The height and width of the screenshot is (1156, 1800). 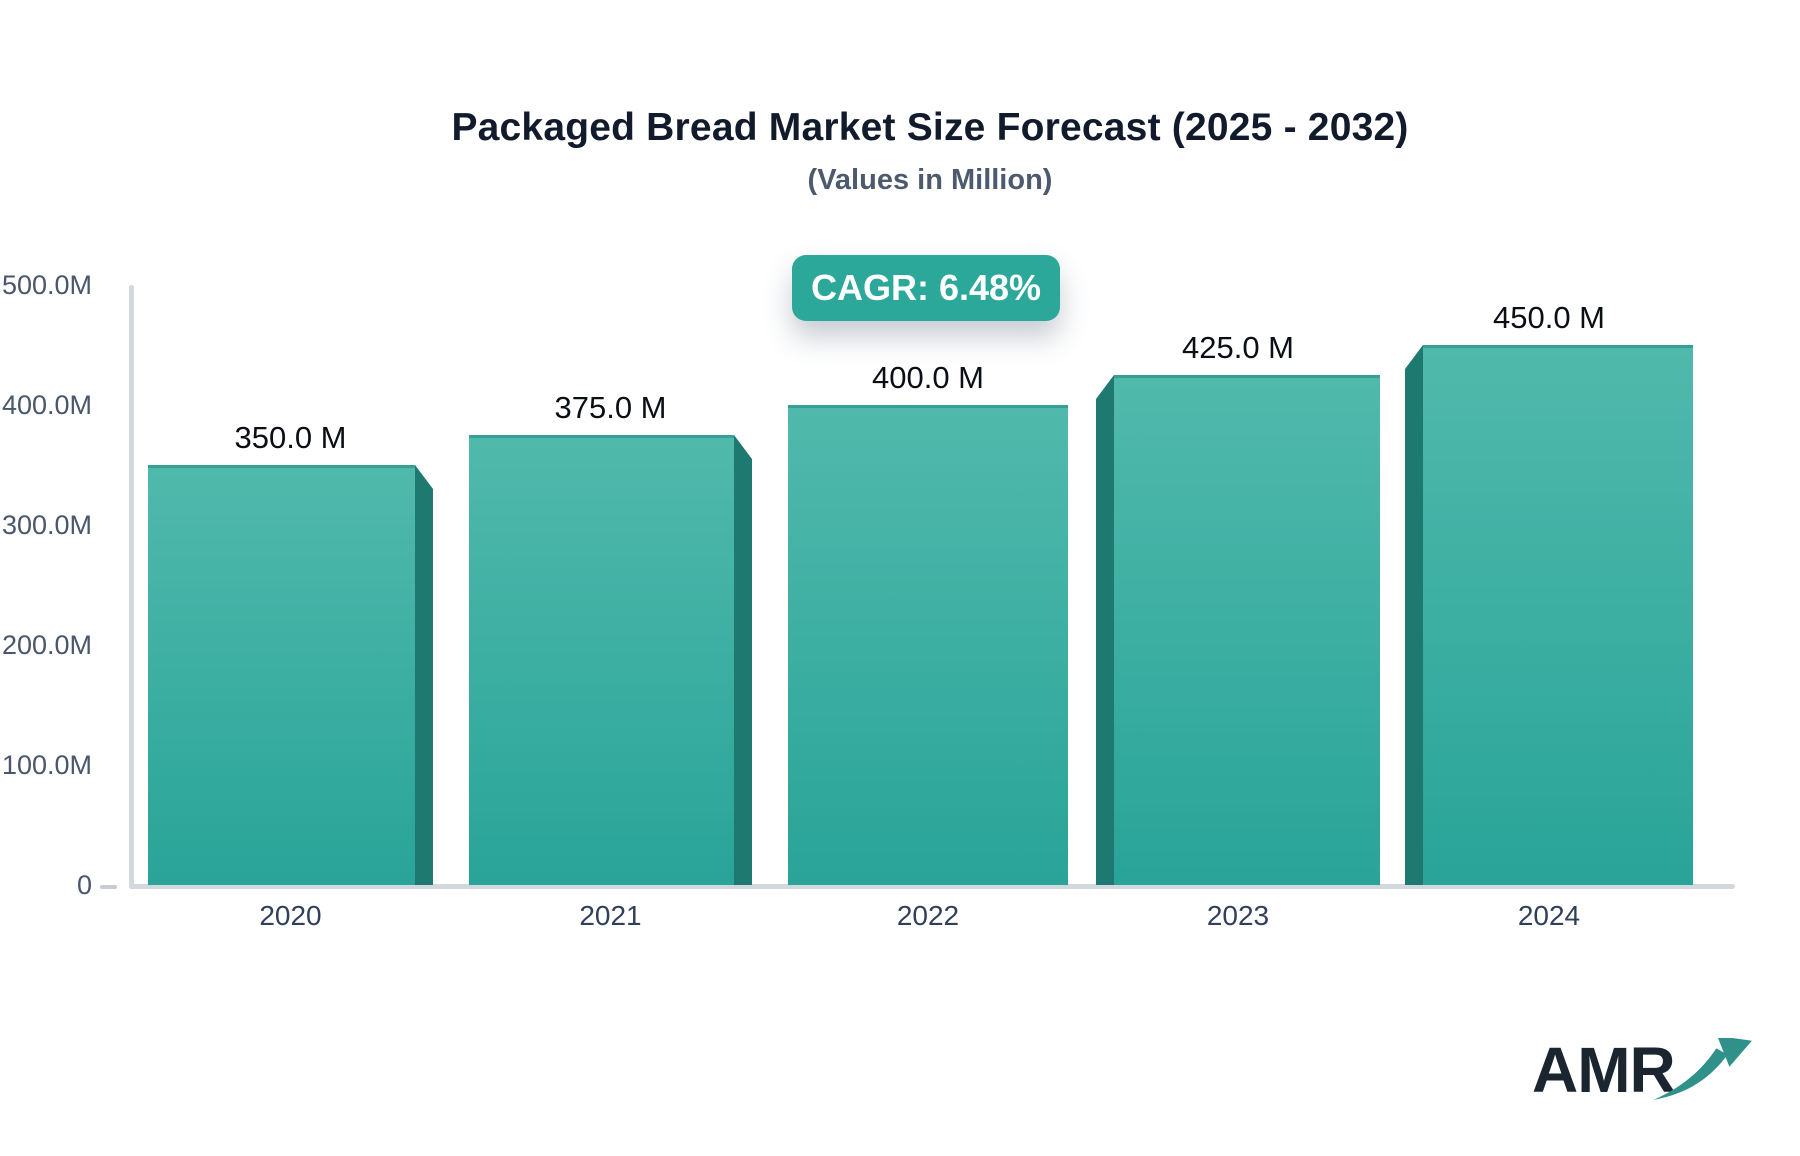 I want to click on y-tick-label: 500.0M, so click(x=46, y=285).